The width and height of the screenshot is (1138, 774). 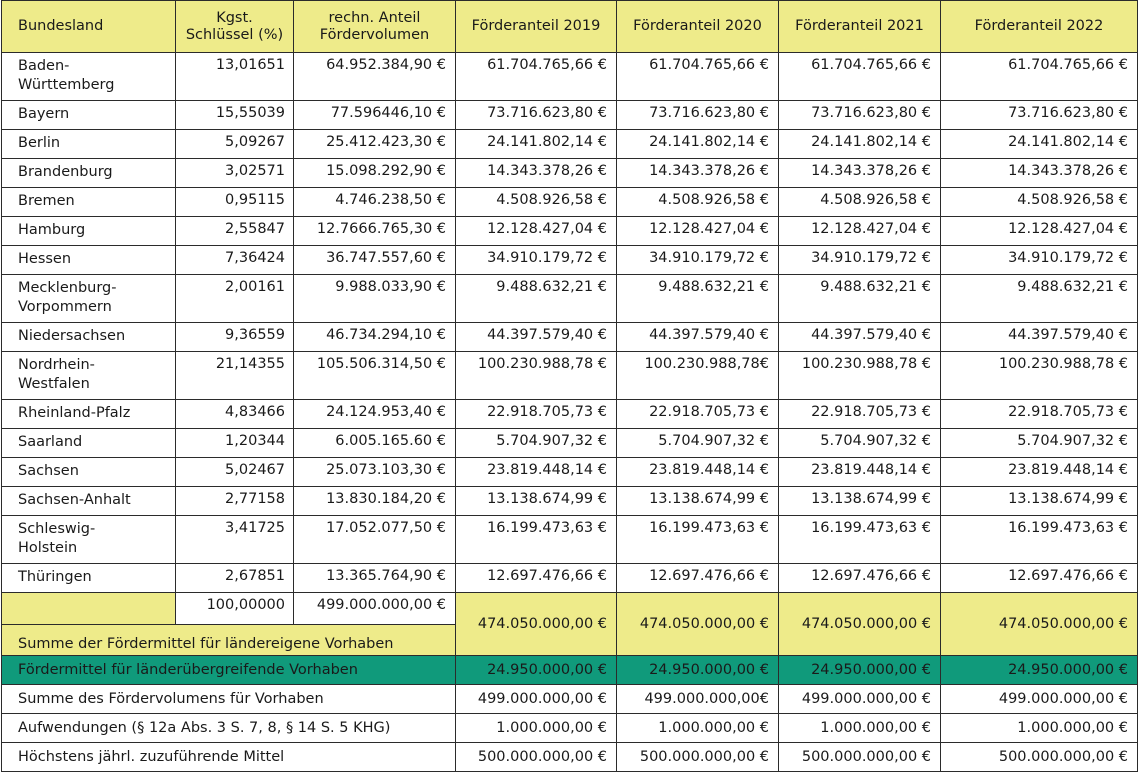 What do you see at coordinates (374, 115) in the screenshot?
I see `share-cell: 77.596446,10 €` at bounding box center [374, 115].